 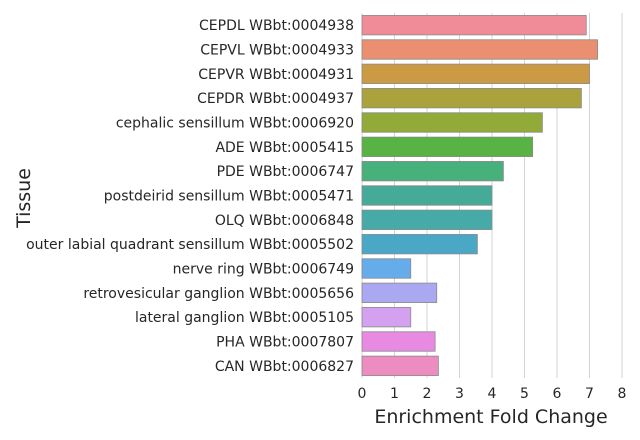 What do you see at coordinates (490, 417) in the screenshot?
I see `x-axis-label: Enrichment Fold Change` at bounding box center [490, 417].